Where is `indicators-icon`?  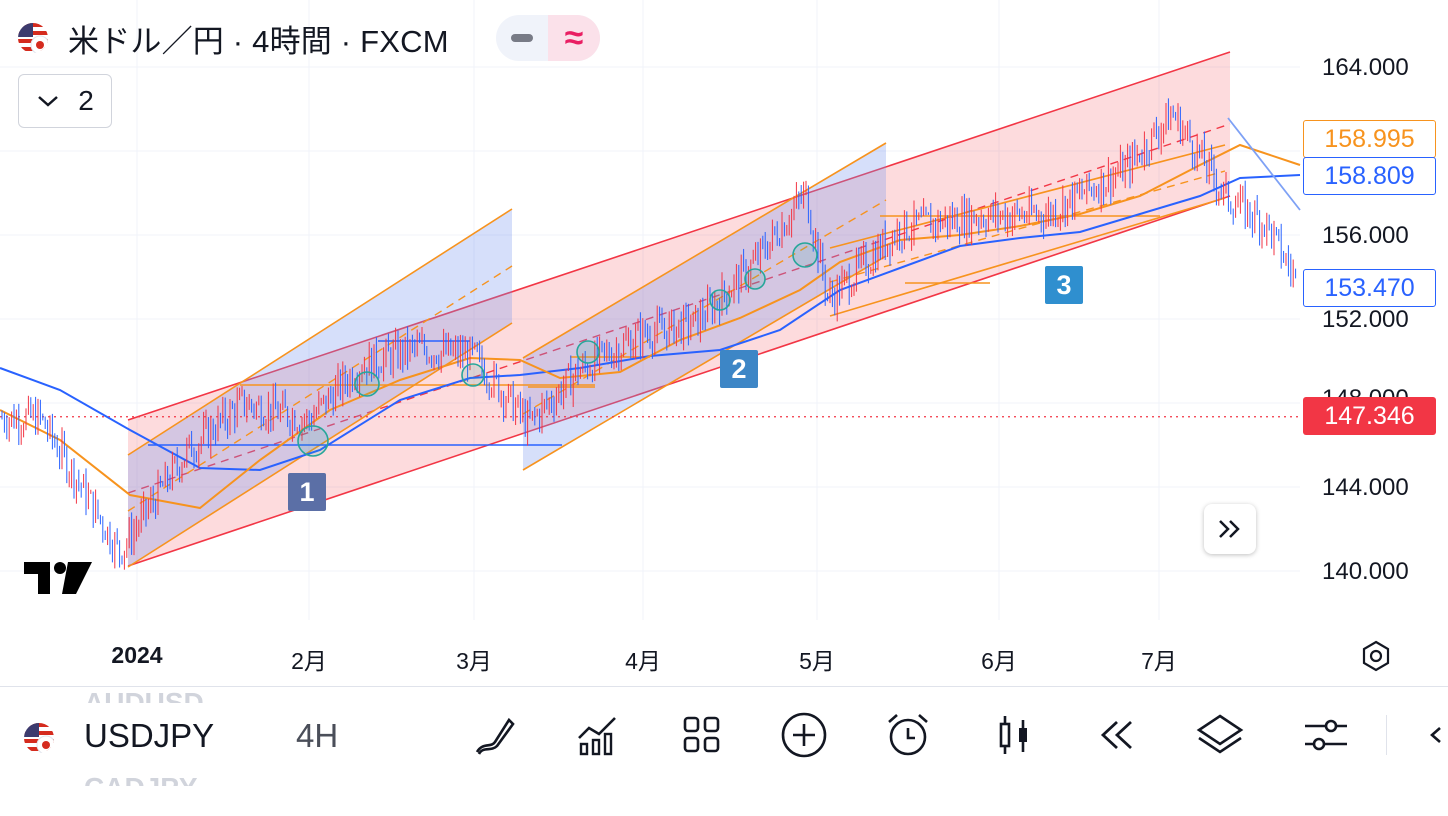 indicators-icon is located at coordinates (598, 735).